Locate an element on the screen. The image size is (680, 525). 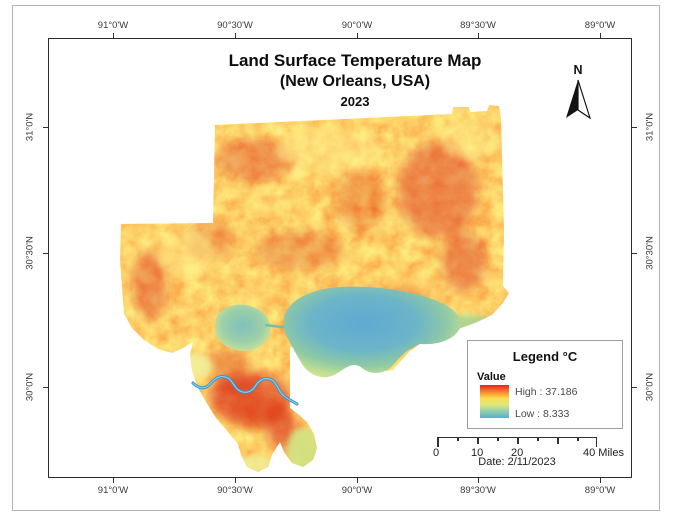
latitude-label-right: 30°0'N is located at coordinates (650, 387).